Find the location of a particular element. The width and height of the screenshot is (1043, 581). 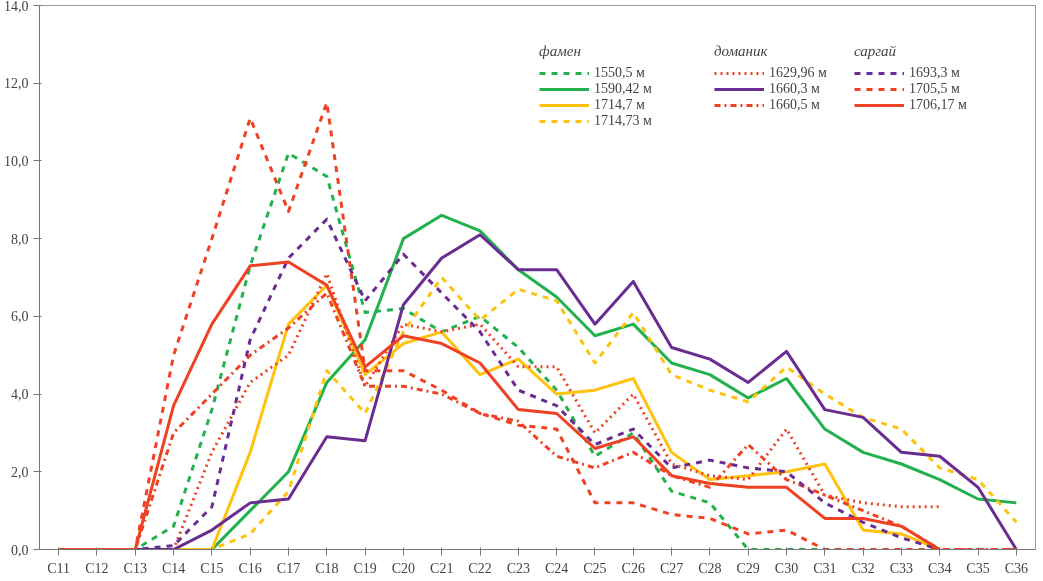

legend-label: 1590,42 м is located at coordinates (623, 89).